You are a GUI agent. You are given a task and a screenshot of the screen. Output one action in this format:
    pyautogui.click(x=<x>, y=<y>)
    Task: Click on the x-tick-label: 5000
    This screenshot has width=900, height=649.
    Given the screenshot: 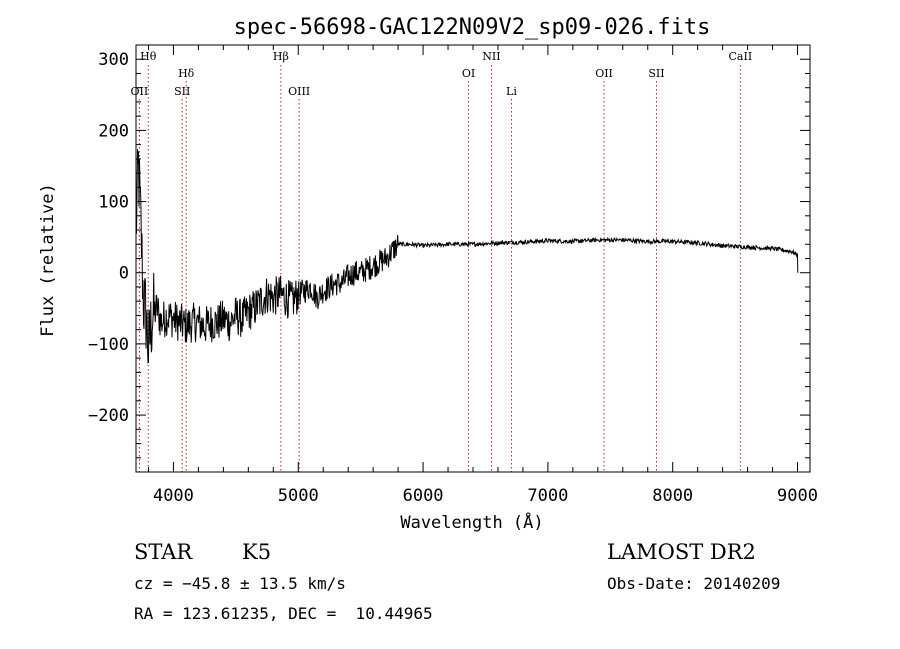 What is the action you would take?
    pyautogui.click(x=298, y=496)
    